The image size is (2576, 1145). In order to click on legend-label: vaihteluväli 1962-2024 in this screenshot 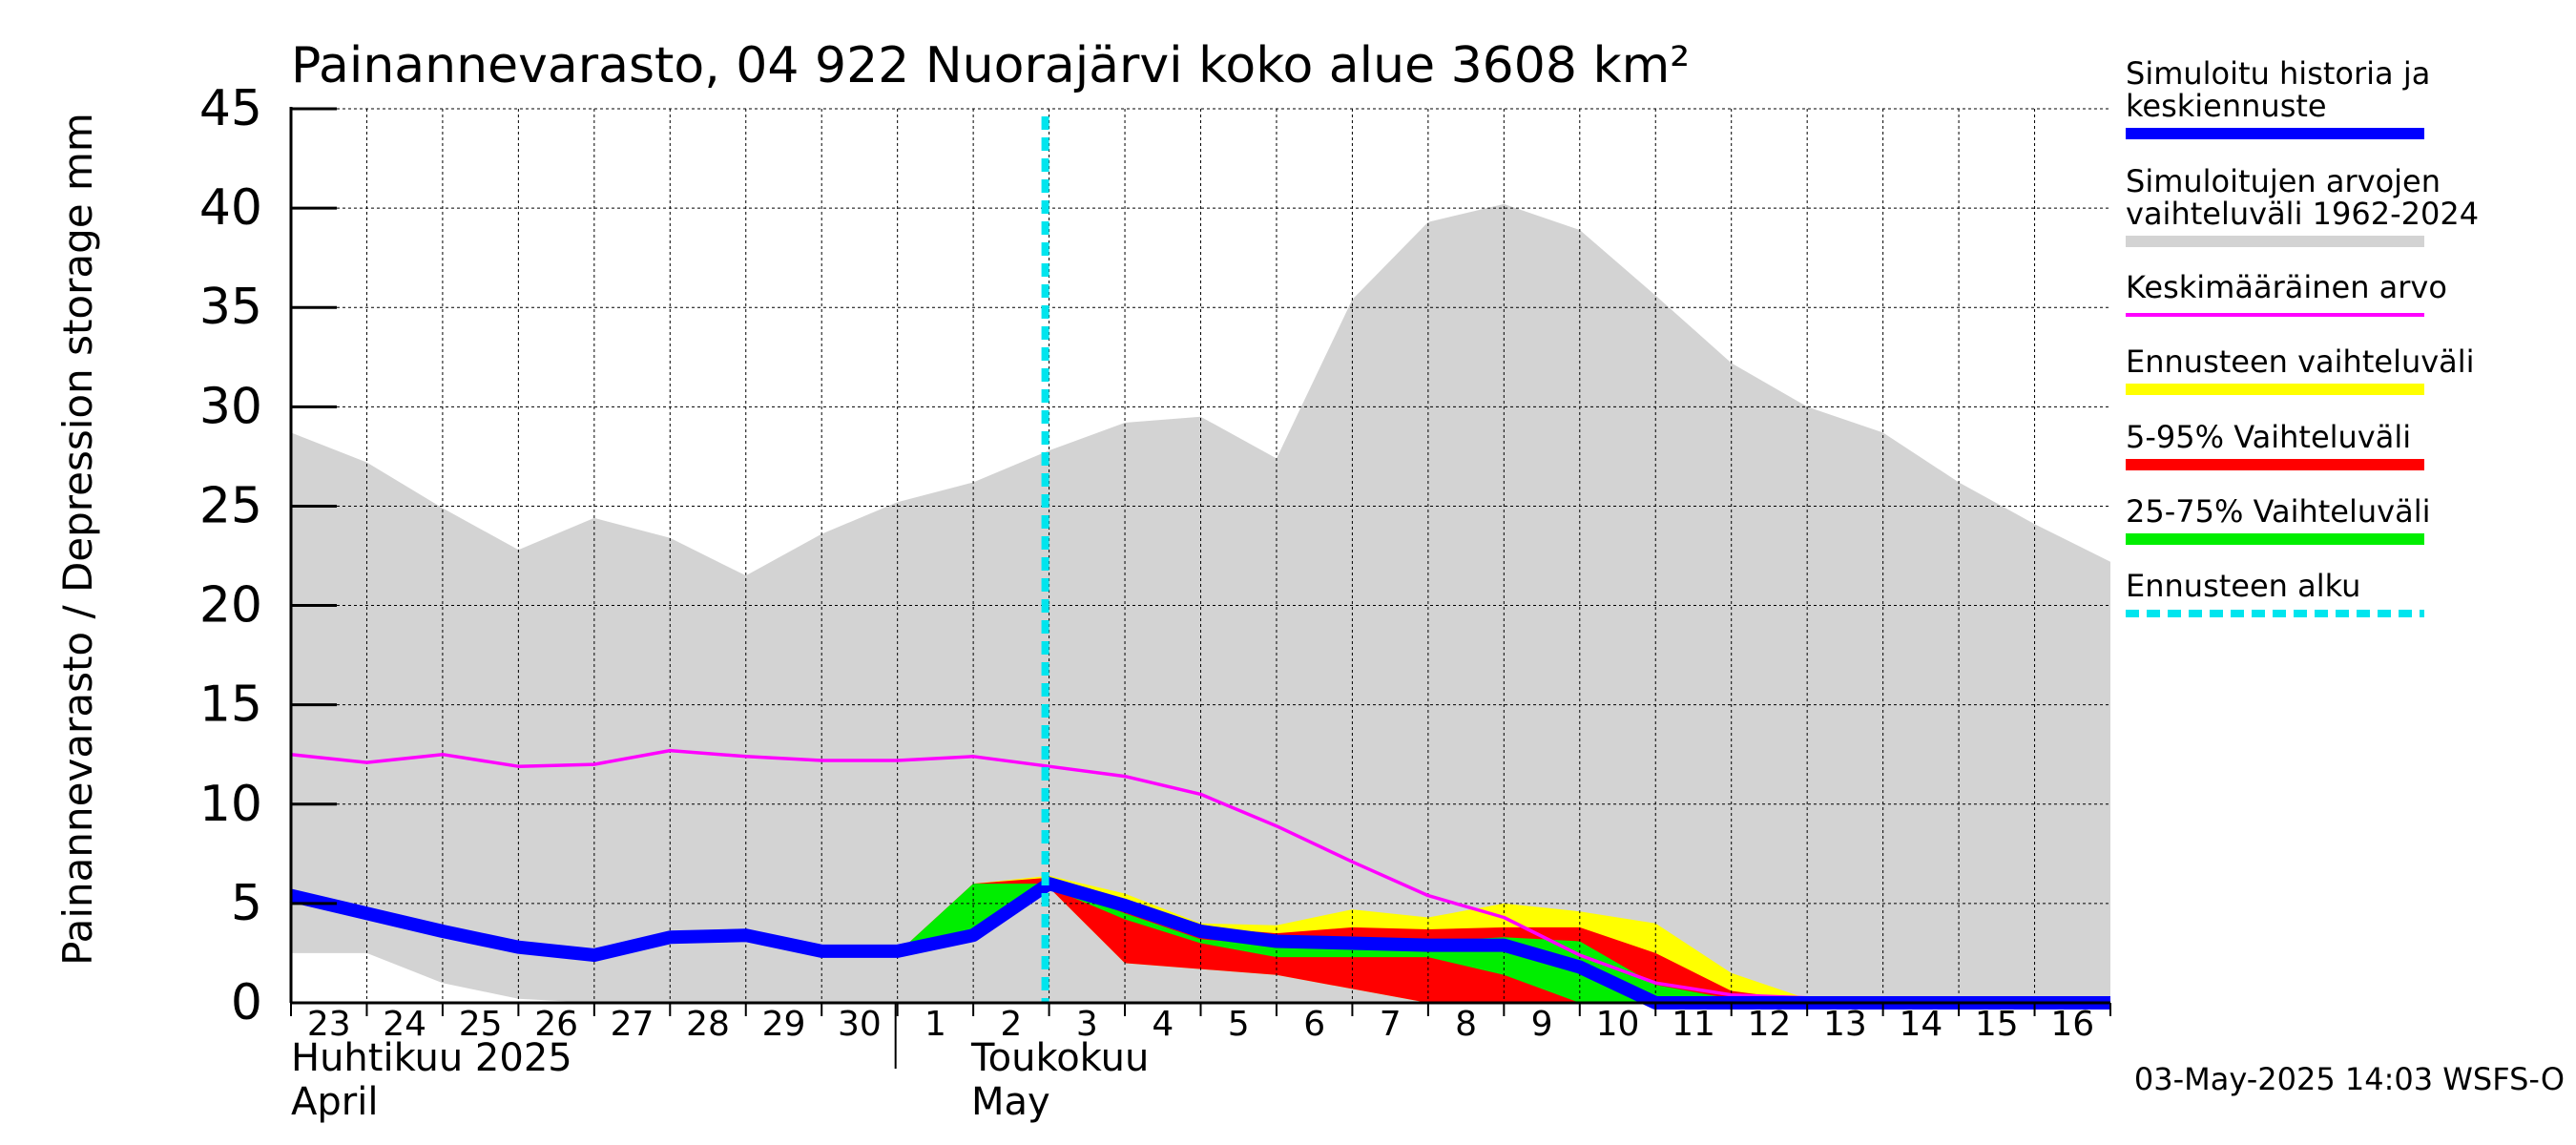, I will do `click(2302, 214)`.